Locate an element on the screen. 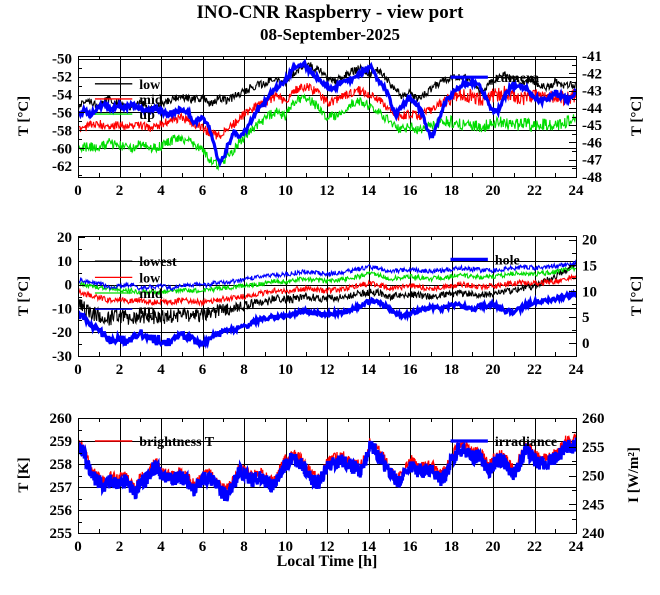  tick-label: -30 is located at coordinates (62, 357).